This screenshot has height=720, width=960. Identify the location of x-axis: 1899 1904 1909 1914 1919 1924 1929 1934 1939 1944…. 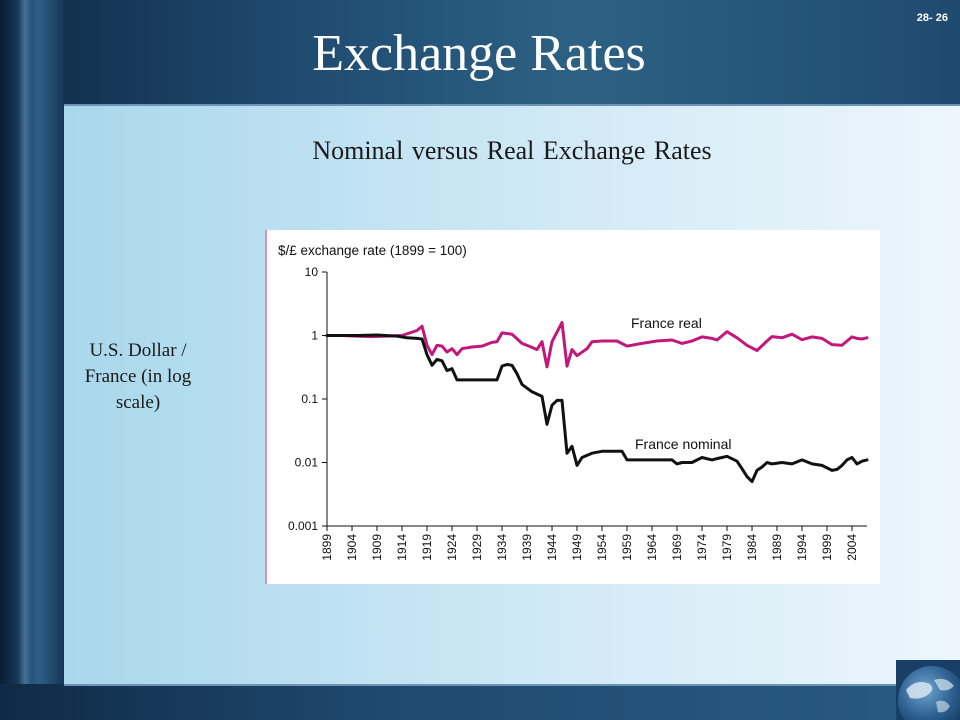
(593, 543).